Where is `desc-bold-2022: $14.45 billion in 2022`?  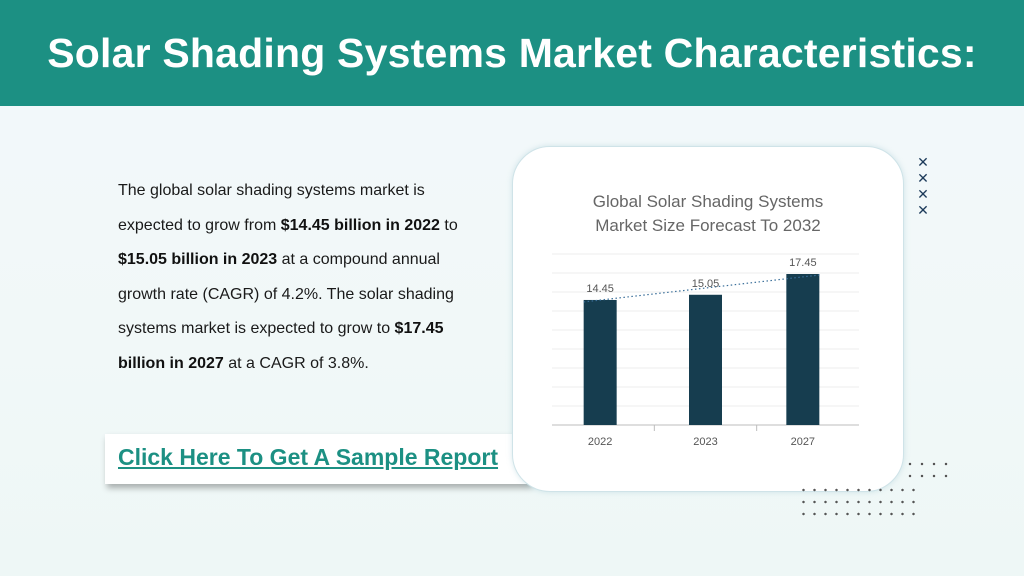 desc-bold-2022: $14.45 billion in 2022 is located at coordinates (360, 225).